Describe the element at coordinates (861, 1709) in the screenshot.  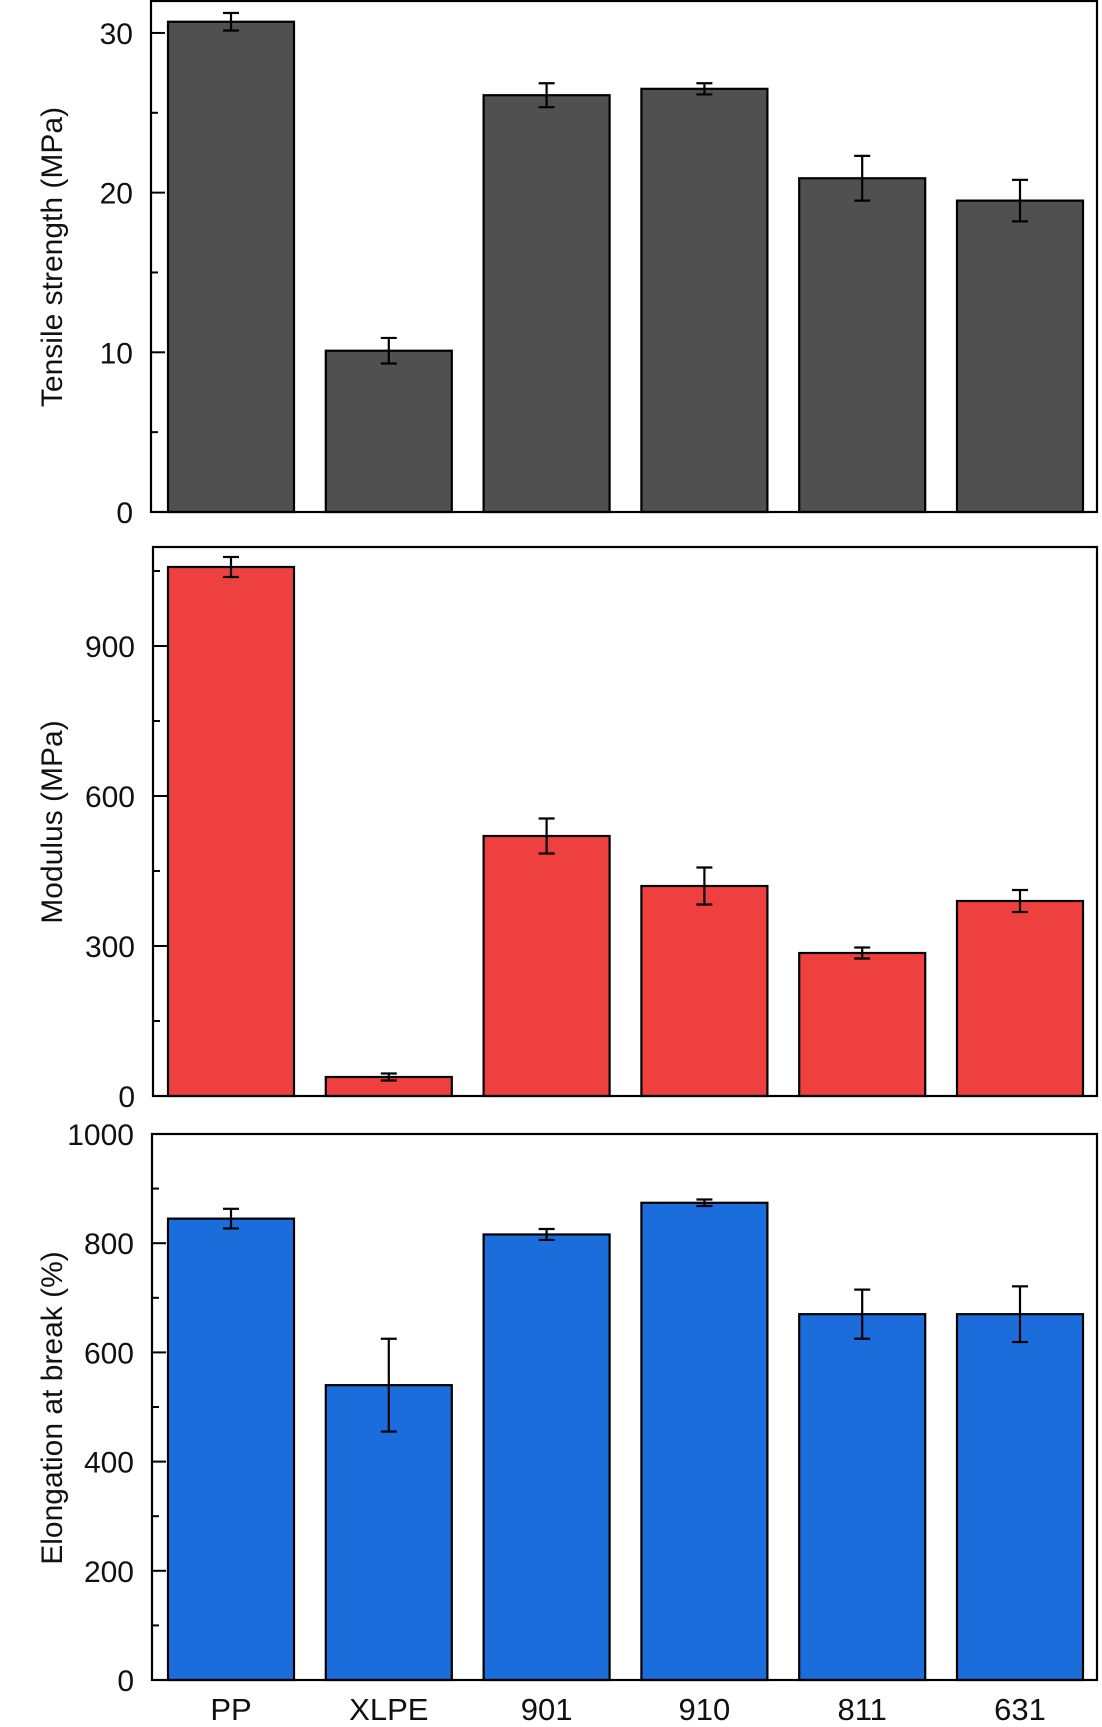
I see `x-tick-label: 811` at that location.